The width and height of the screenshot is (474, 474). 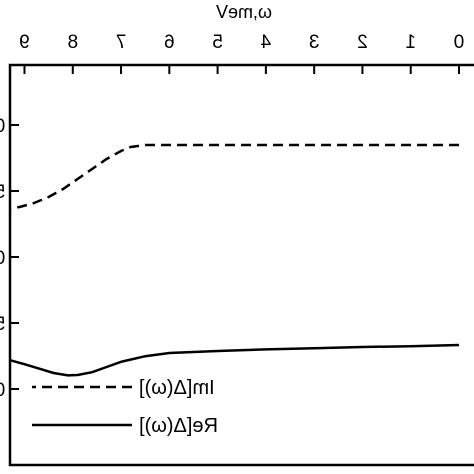 What do you see at coordinates (177, 388) in the screenshot?
I see `legend-label: Im[Δ(ω)]` at bounding box center [177, 388].